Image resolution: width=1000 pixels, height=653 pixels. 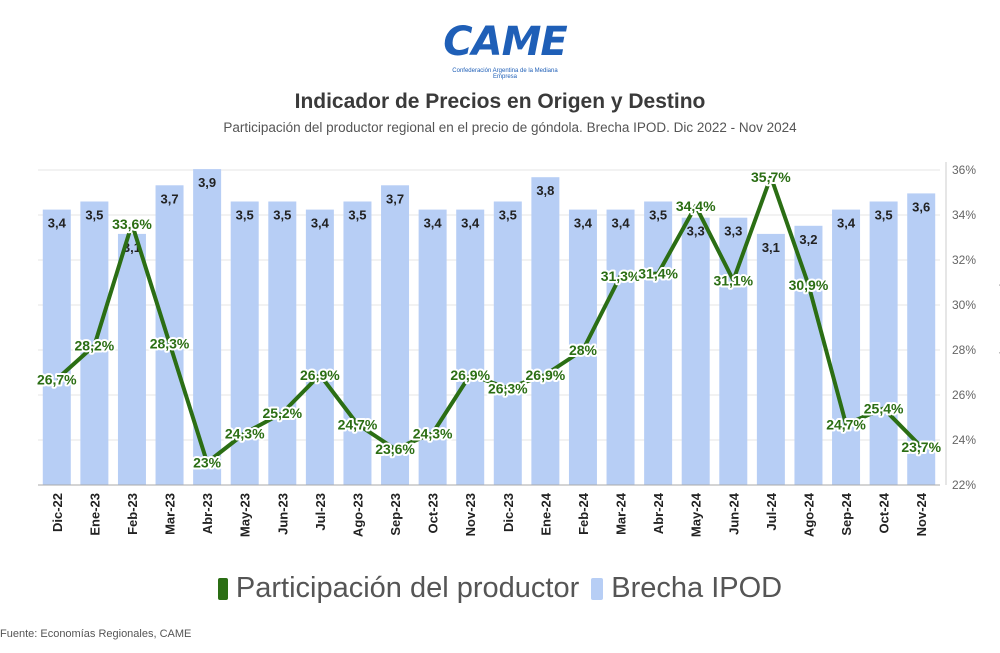 What do you see at coordinates (964, 170) in the screenshot?
I see `y2-tick-label: 36%` at bounding box center [964, 170].